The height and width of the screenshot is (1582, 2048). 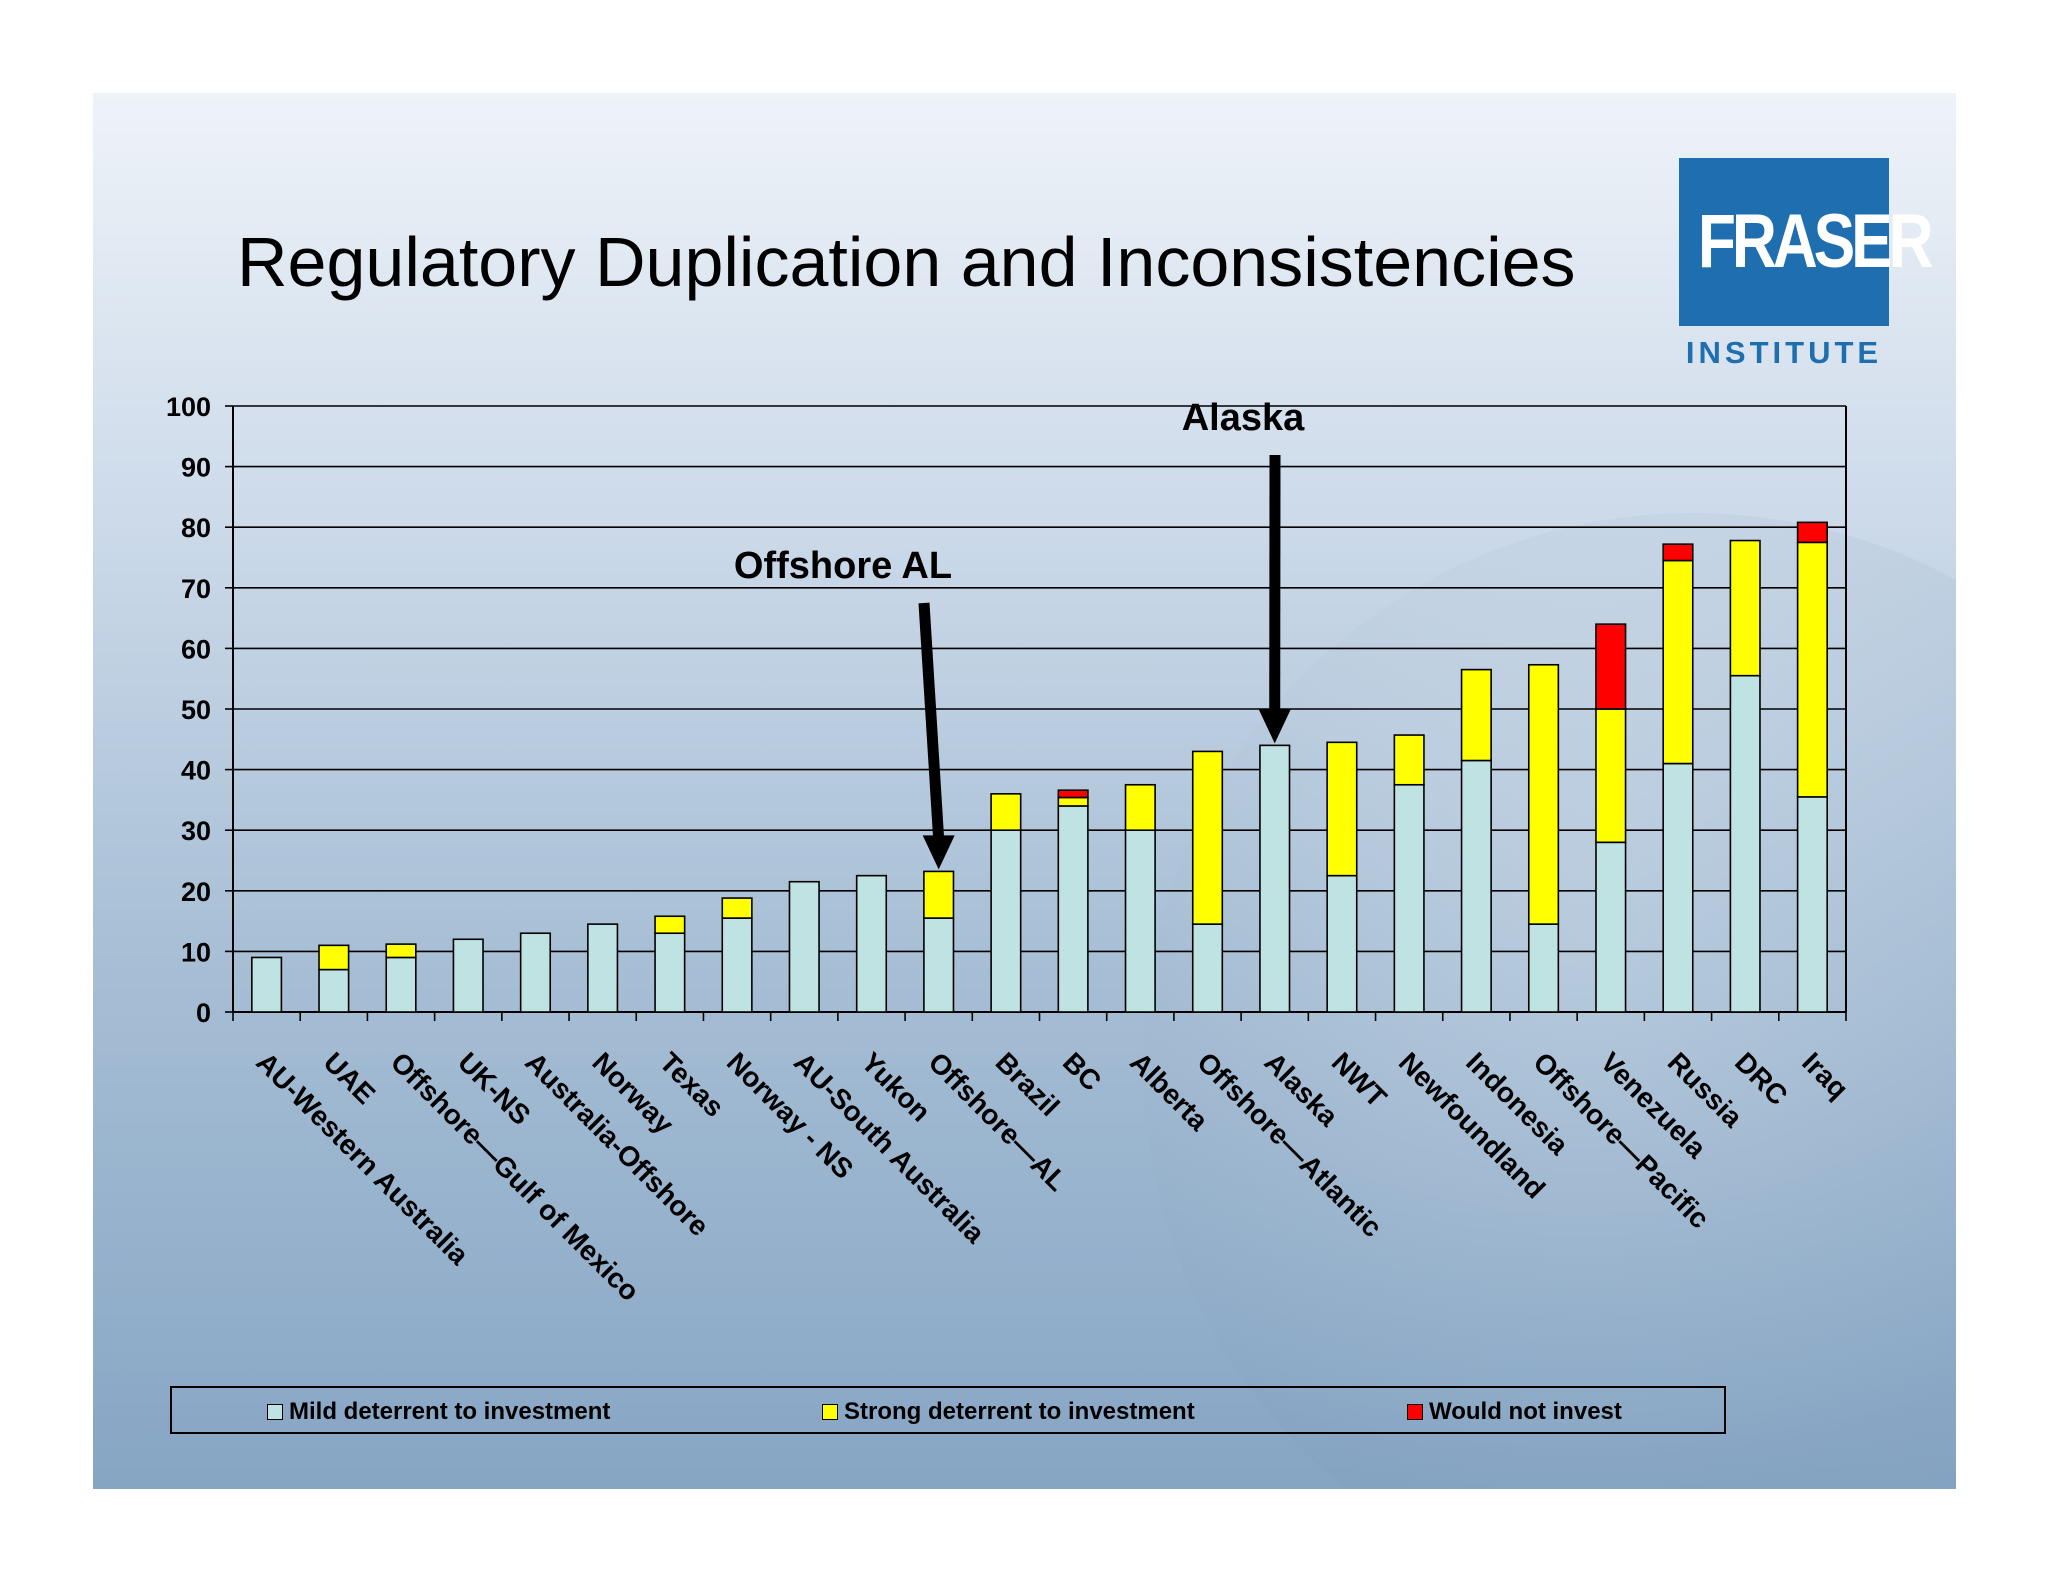 What do you see at coordinates (1140, 807) in the screenshot?
I see `bar-alberta-s1` at bounding box center [1140, 807].